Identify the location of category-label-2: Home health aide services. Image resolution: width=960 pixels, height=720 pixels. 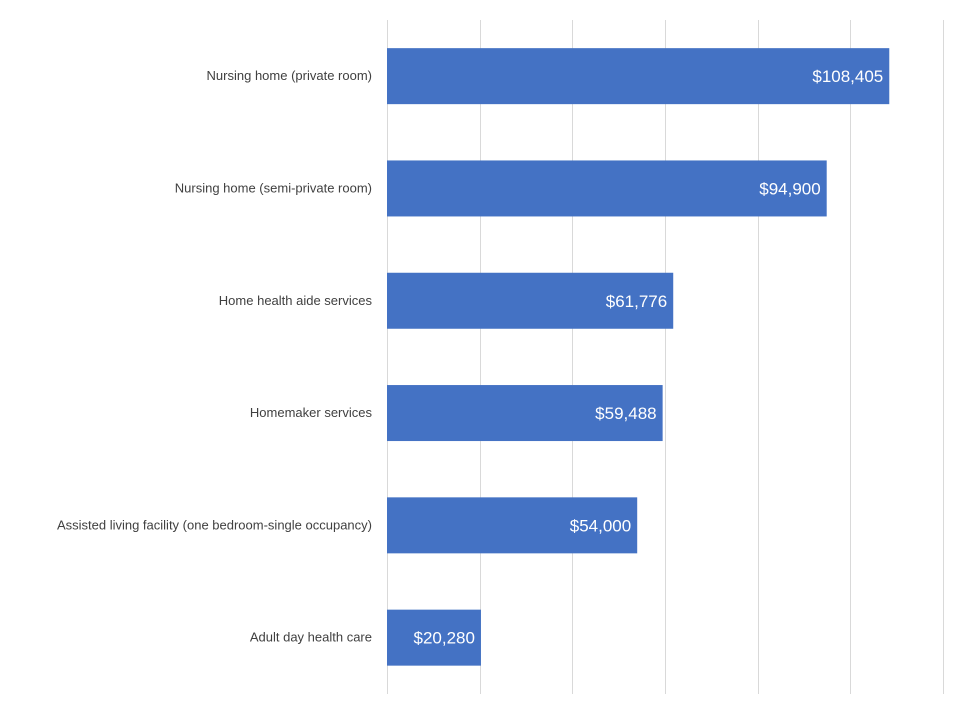
(296, 300).